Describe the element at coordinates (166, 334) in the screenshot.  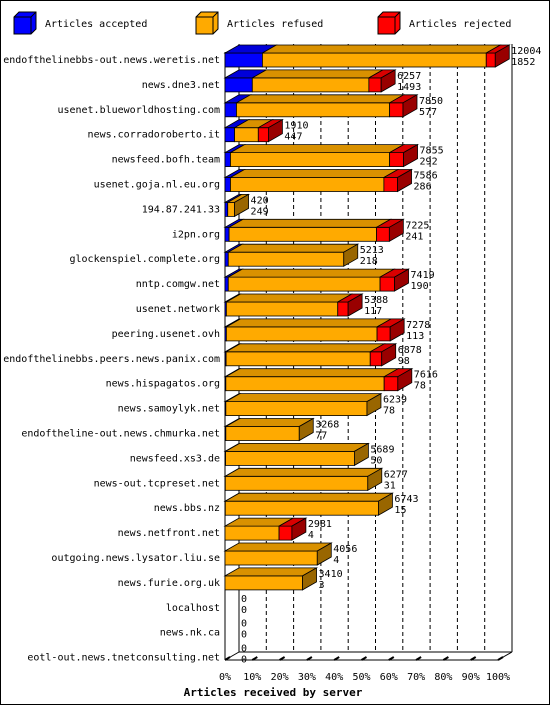
I see `server-label: peering.usenet.ovh` at that location.